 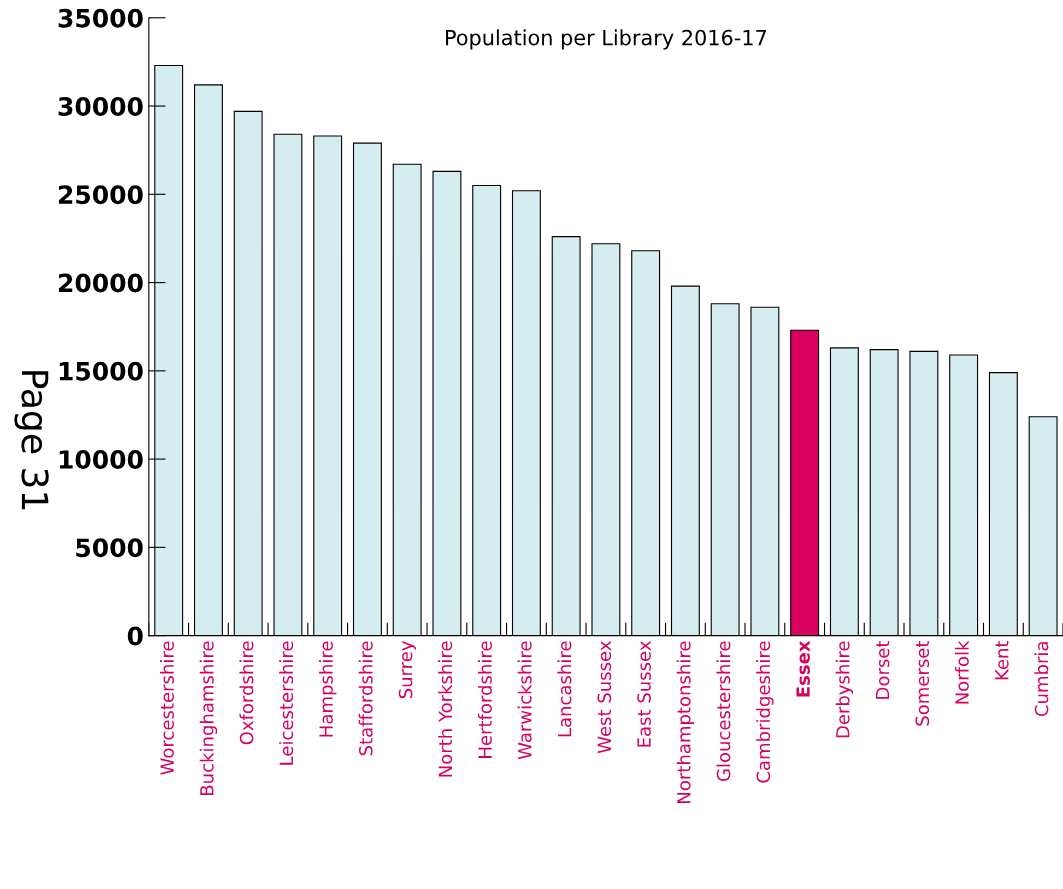 I want to click on x-tick-label: Cambridgeshire, so click(x=765, y=712).